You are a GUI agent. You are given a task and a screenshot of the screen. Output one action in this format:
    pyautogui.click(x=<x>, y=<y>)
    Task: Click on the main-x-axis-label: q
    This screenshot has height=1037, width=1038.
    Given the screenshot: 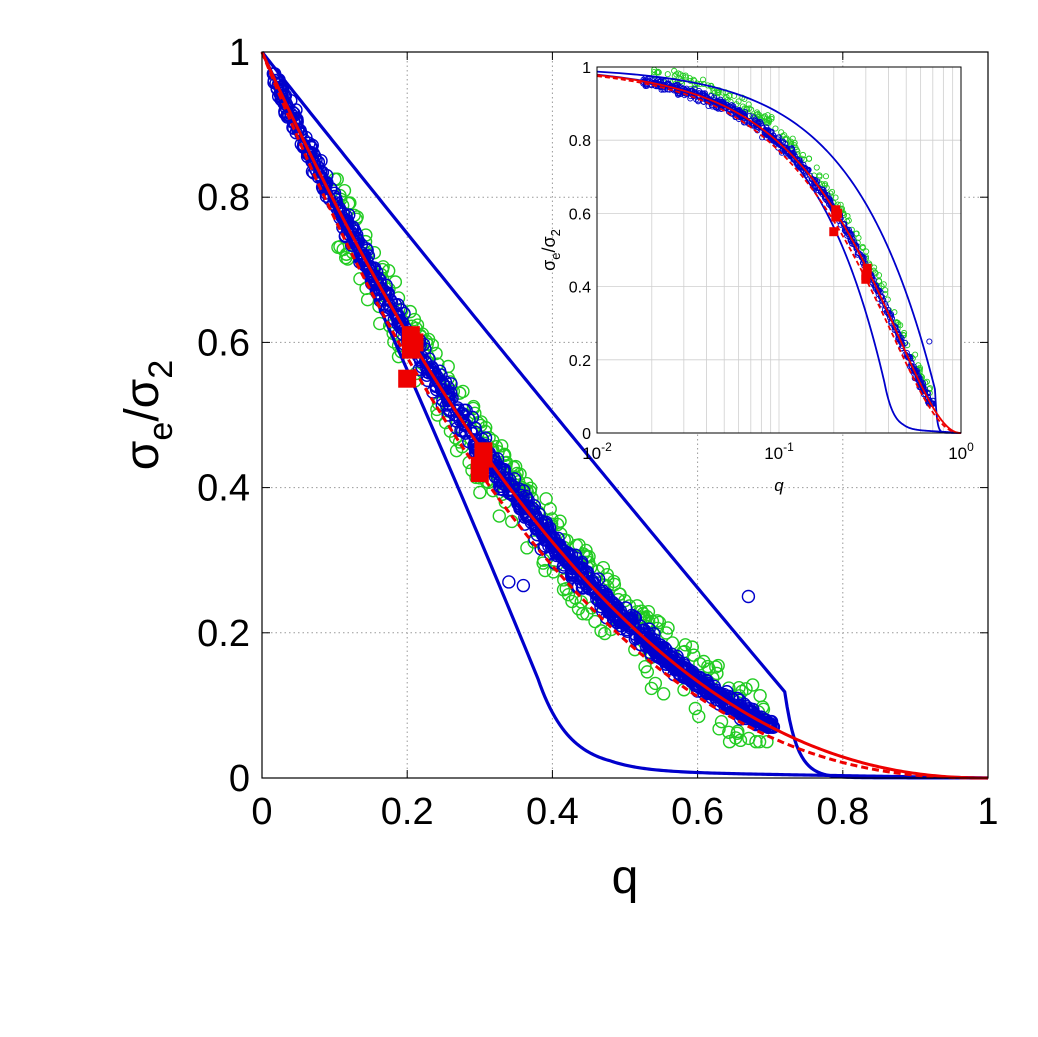 What is the action you would take?
    pyautogui.click(x=625, y=877)
    